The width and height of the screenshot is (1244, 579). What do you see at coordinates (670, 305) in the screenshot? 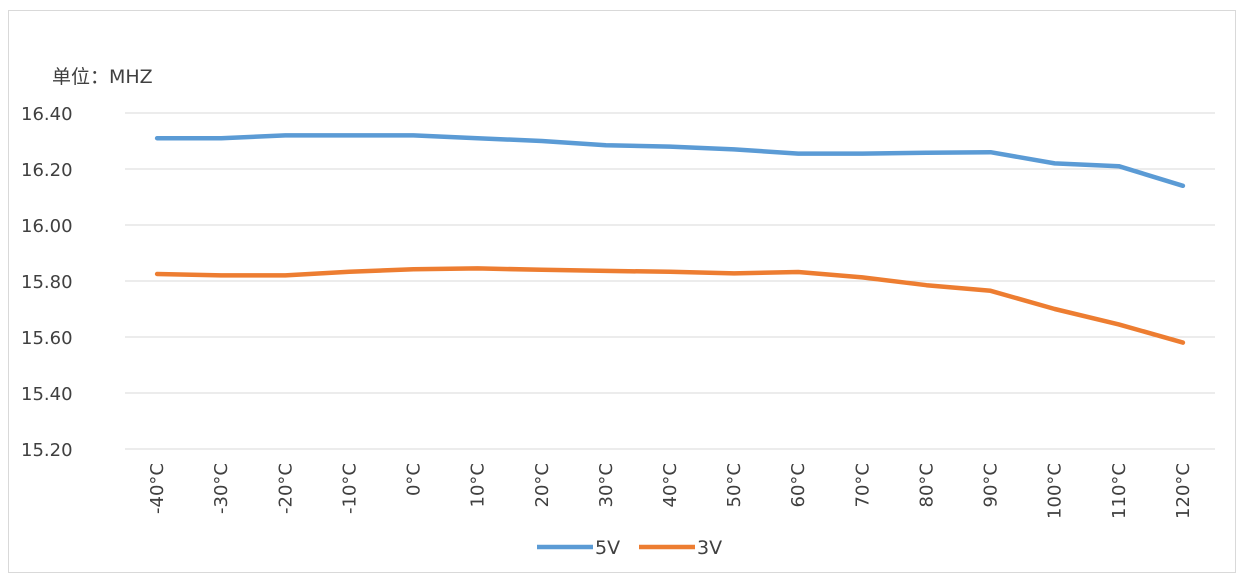
I see `series-line-3v` at bounding box center [670, 305].